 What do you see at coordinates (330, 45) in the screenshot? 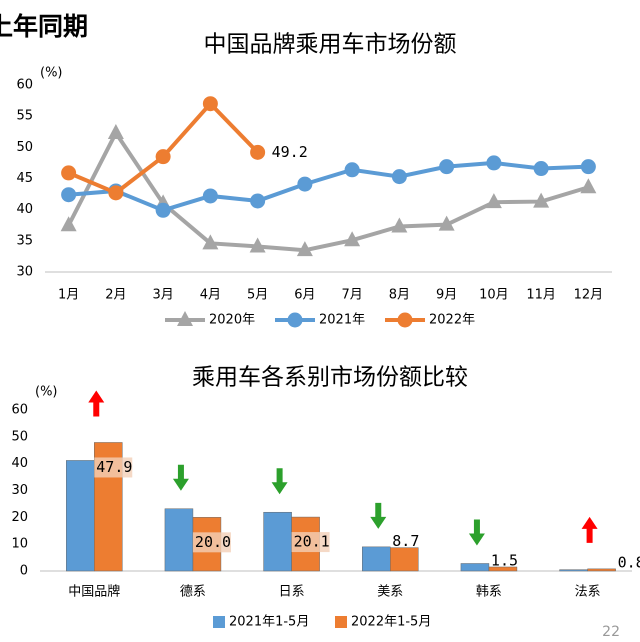
I see `chart-title: 中国品牌乘用车市场份额` at bounding box center [330, 45].